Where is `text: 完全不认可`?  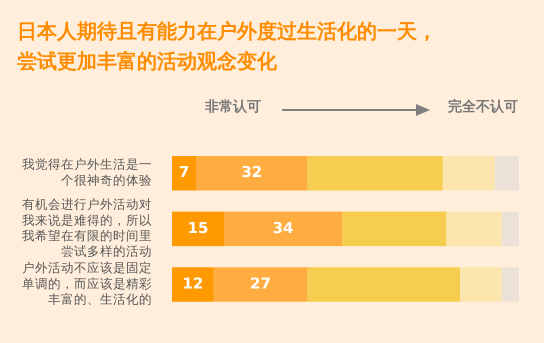
text: 完全不认可 is located at coordinates (483, 107).